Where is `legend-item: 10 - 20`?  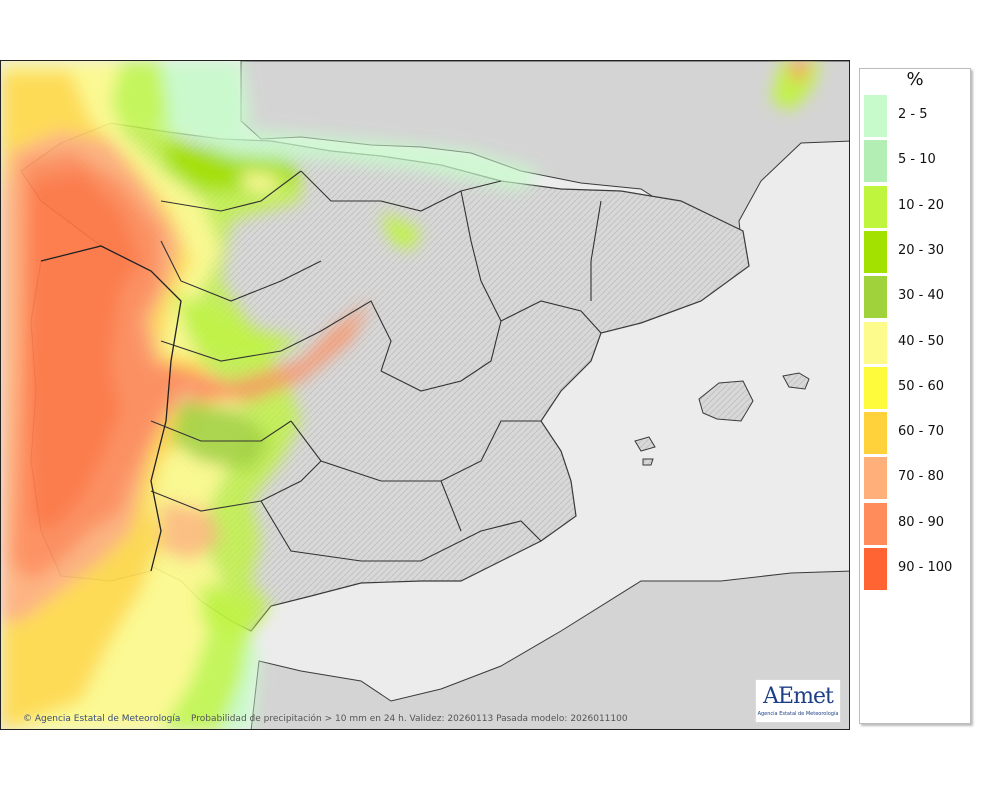 legend-item: 10 - 20 is located at coordinates (916, 206).